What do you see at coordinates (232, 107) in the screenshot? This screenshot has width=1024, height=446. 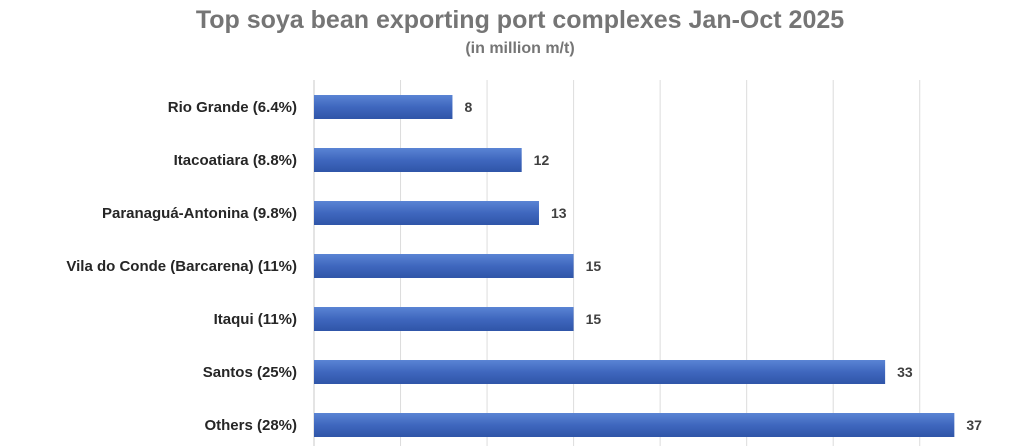 I see `category-label: Rio Grande (6.4%)` at bounding box center [232, 107].